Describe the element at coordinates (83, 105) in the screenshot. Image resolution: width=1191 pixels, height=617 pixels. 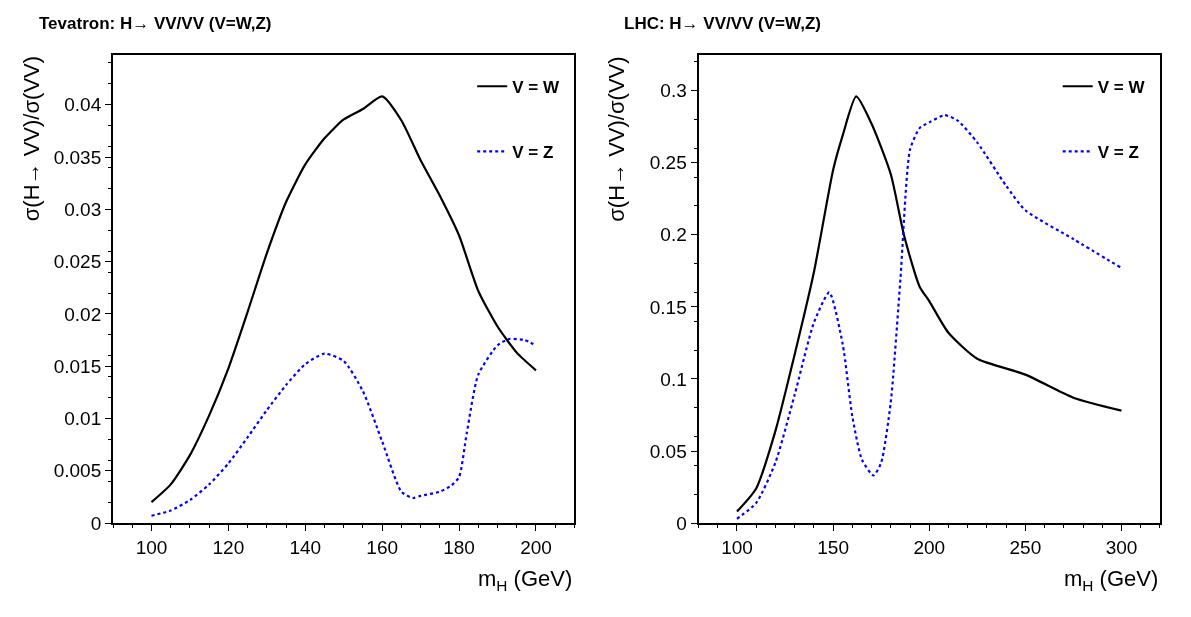
I see `y-tick-label: 0.04` at that location.